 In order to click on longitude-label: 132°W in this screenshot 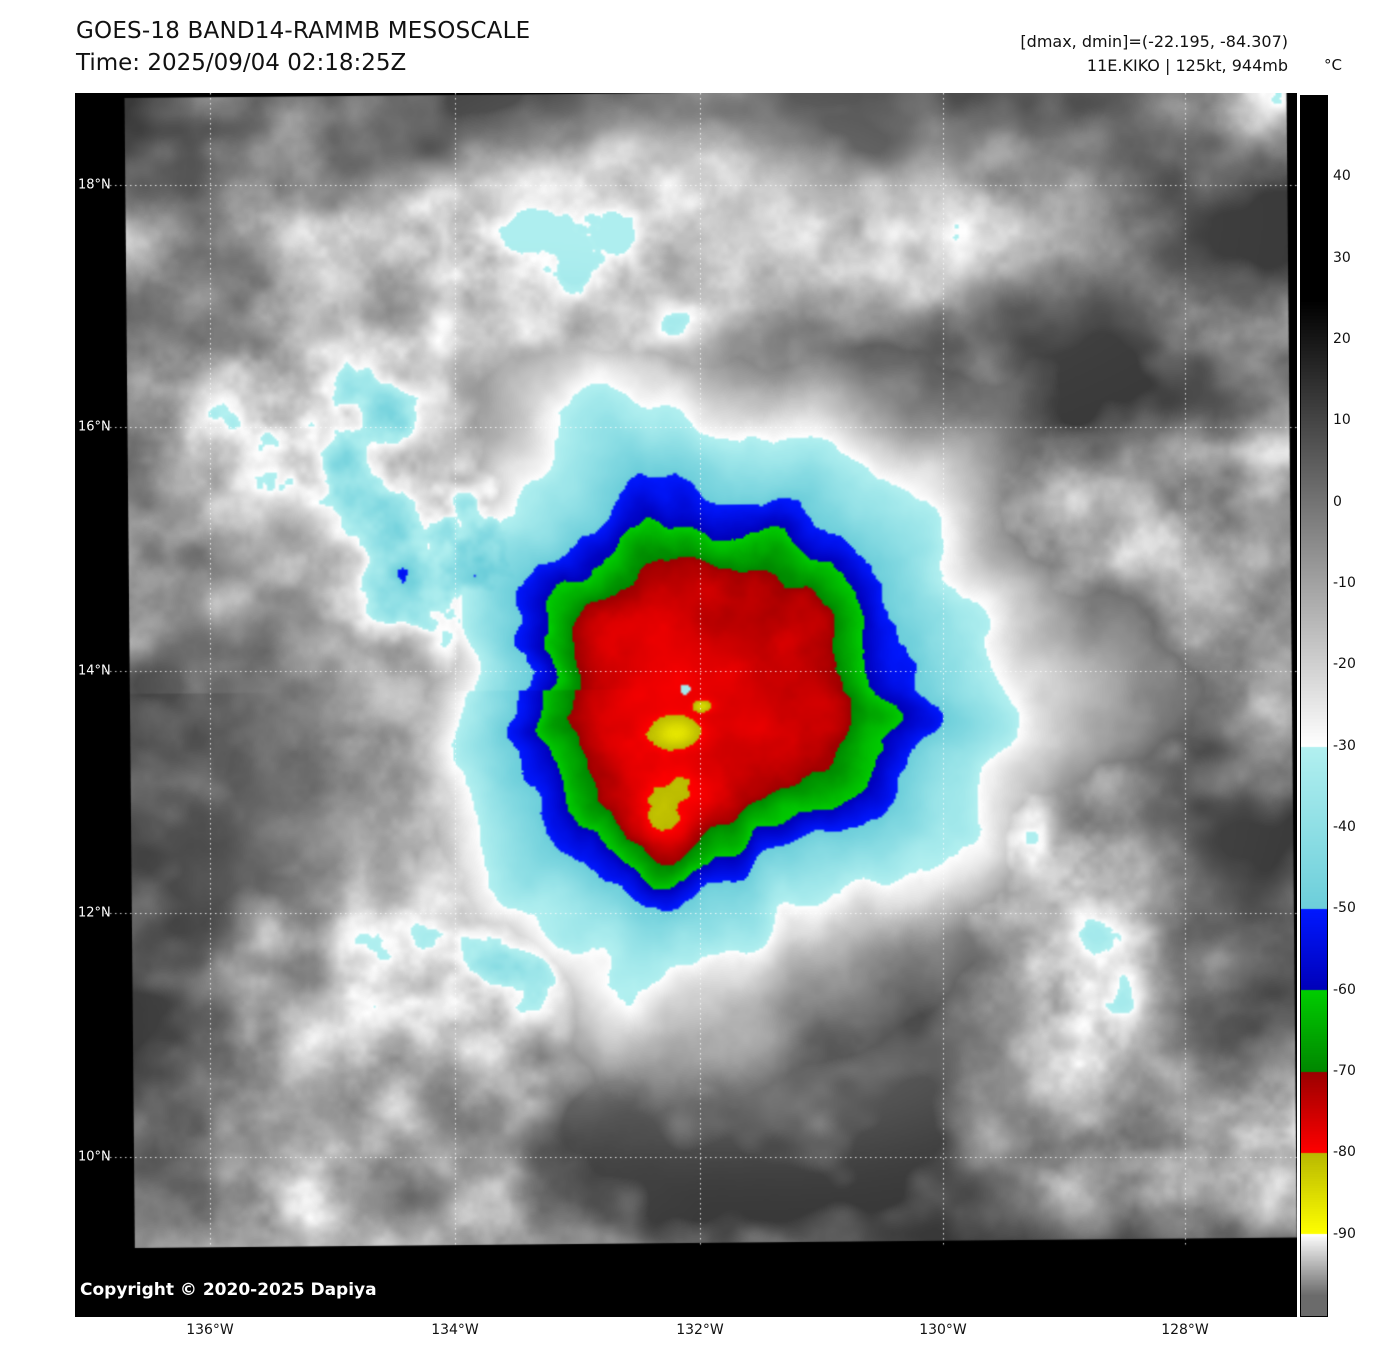, I will do `click(700, 1330)`.